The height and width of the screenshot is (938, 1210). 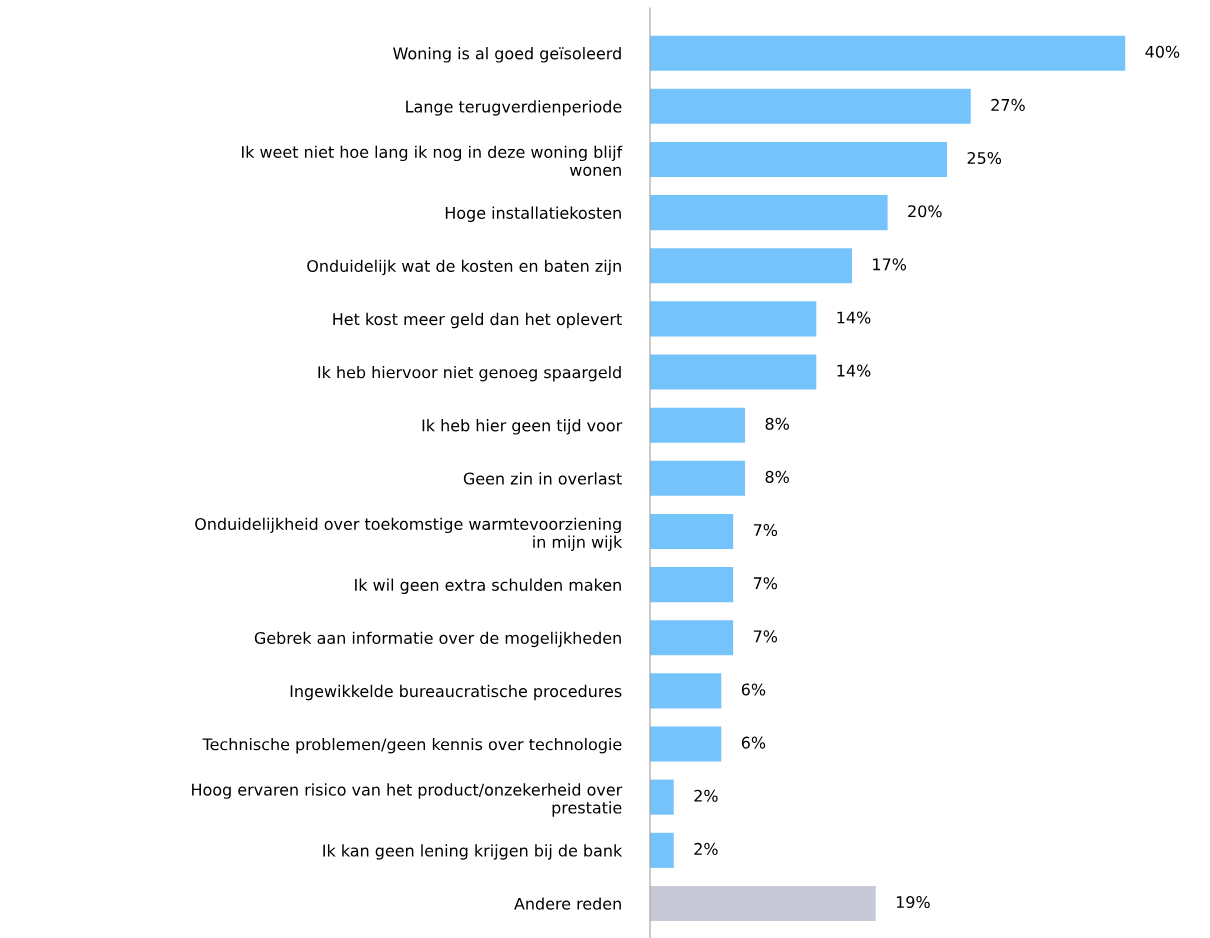 What do you see at coordinates (514, 108) in the screenshot?
I see `y-tick-label: Lange terugverdienperiode` at bounding box center [514, 108].